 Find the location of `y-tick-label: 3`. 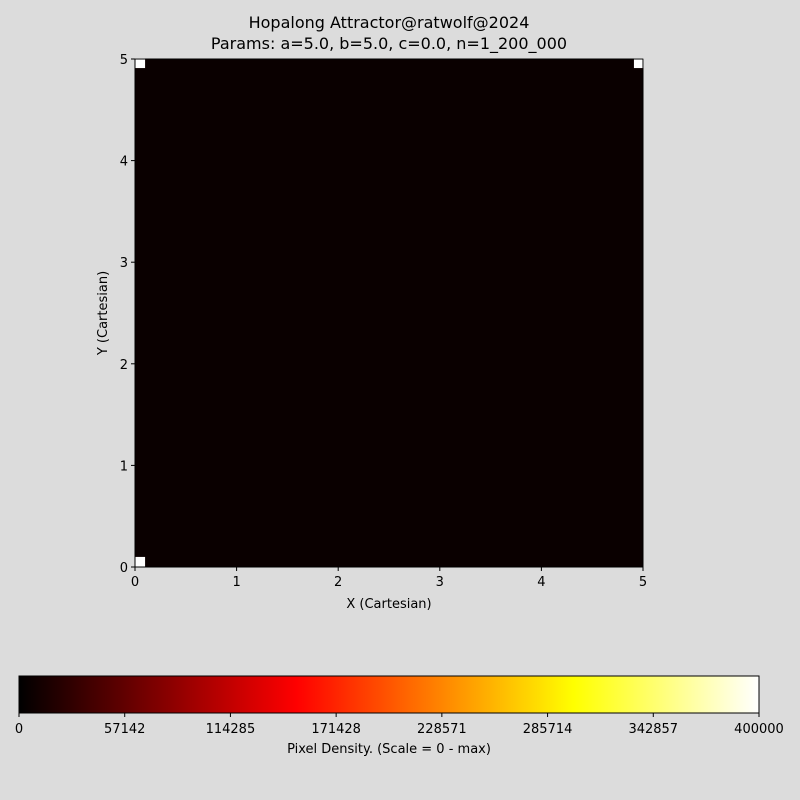

y-tick-label: 3 is located at coordinates (124, 263).